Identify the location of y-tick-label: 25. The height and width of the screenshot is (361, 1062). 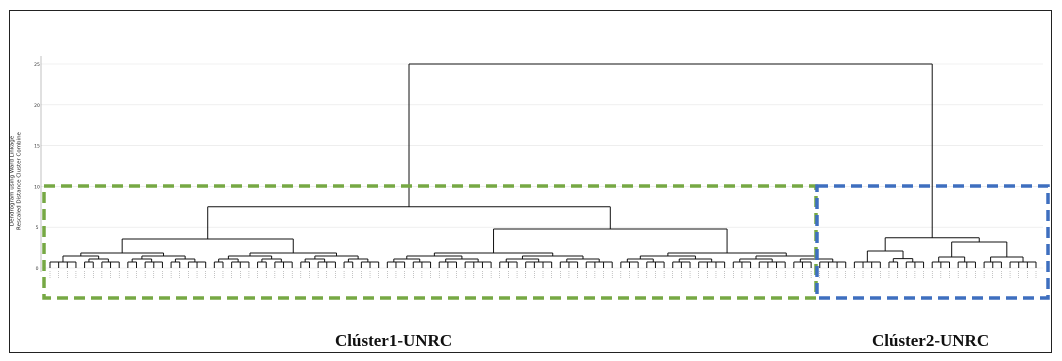
(37, 65).